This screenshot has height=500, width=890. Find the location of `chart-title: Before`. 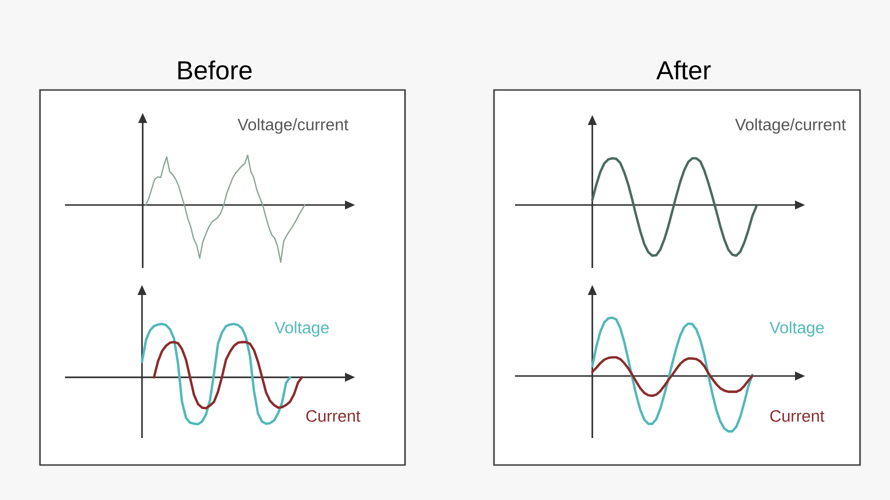

chart-title: Before is located at coordinates (215, 70).